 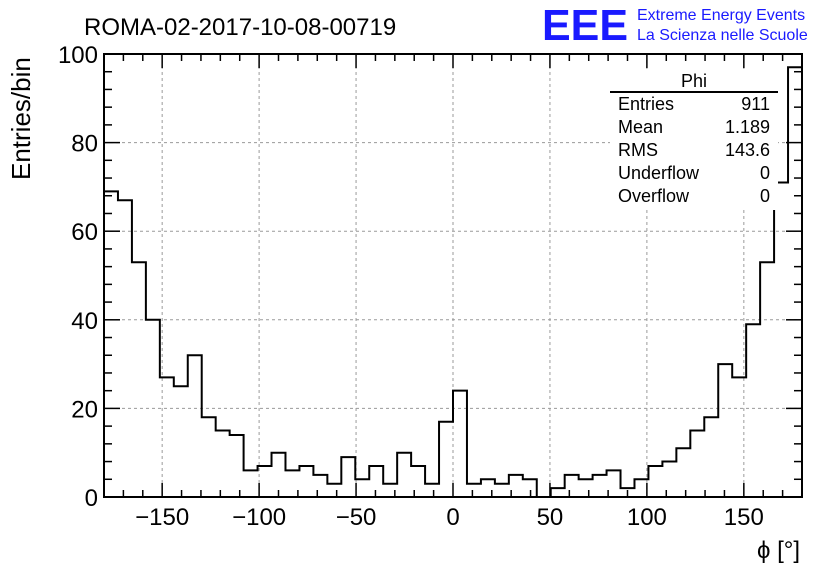 What do you see at coordinates (91, 498) in the screenshot?
I see `y-tick-label: 0` at bounding box center [91, 498].